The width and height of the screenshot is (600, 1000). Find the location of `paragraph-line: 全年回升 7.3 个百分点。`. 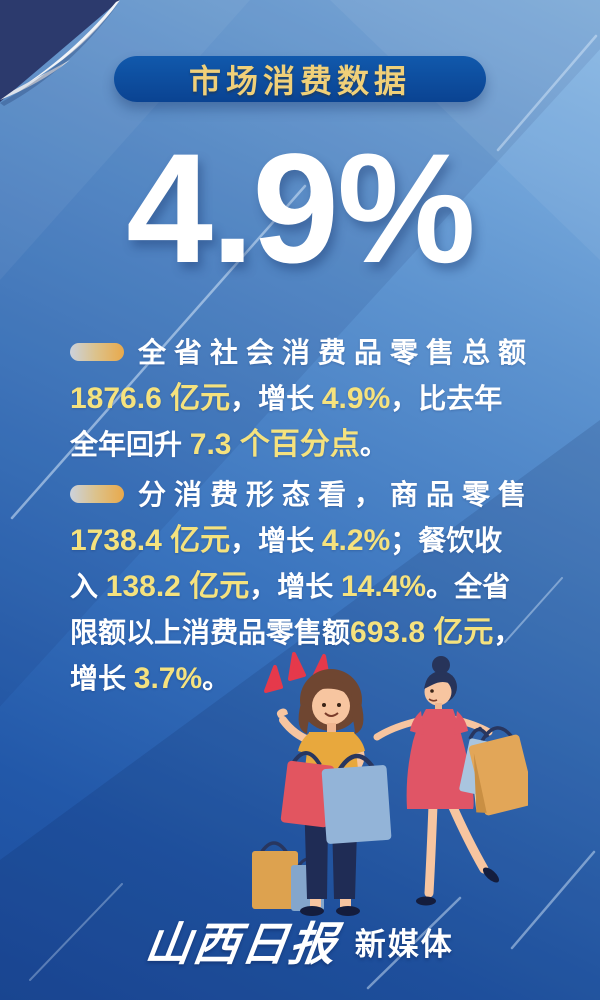

paragraph-line: 全年回升 7.3 个百分点。 is located at coordinates (303, 445).